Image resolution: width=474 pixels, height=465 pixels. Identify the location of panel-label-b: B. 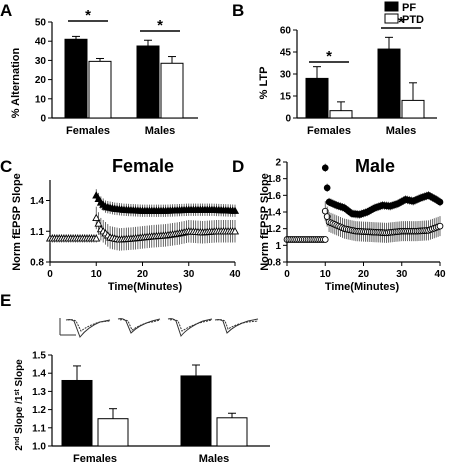
(238, 10).